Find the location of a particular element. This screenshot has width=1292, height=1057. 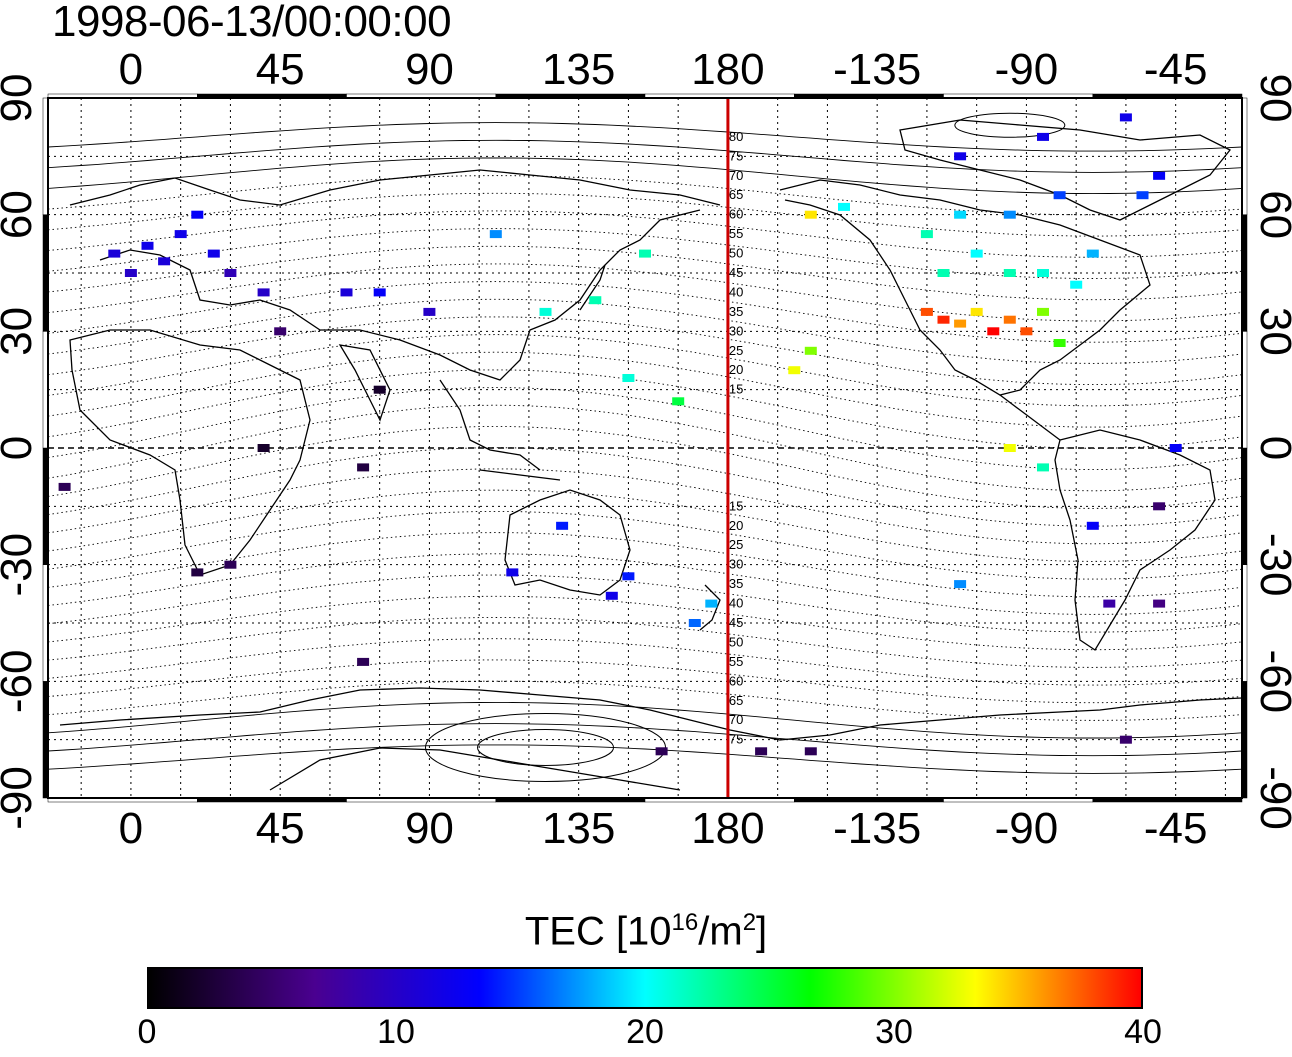

top-lon-tick-label: -90 is located at coordinates (1027, 69).